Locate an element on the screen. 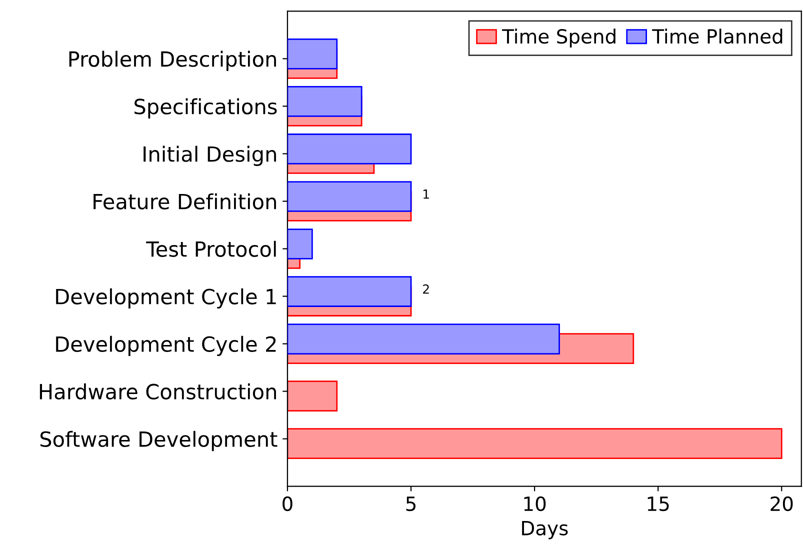 This screenshot has height=559, width=803. y-tick-label: Specifications is located at coordinates (205, 108).